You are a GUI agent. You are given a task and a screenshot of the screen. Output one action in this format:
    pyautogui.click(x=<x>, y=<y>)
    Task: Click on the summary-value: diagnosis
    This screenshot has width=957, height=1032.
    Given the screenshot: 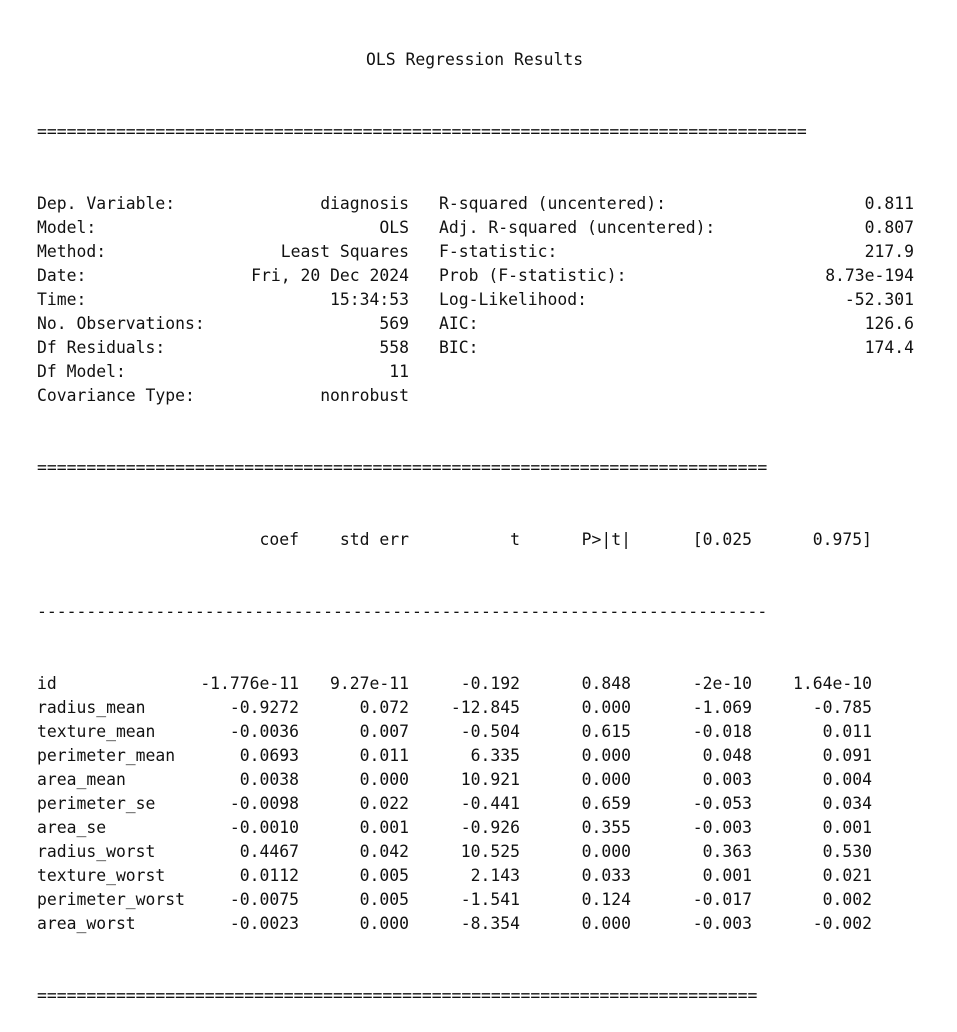 What is the action you would take?
    pyautogui.click(x=364, y=203)
    